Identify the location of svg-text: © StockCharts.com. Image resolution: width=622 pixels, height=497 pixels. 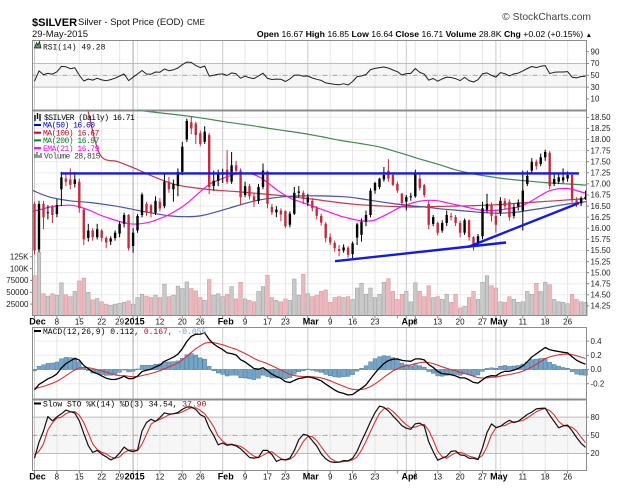
(546, 17).